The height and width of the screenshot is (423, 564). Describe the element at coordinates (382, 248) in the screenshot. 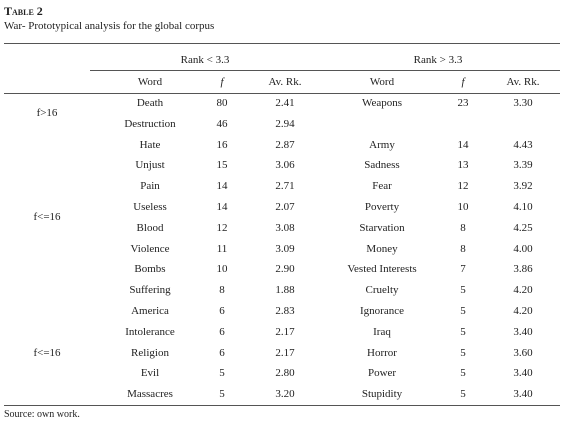

I see `table-cell: Money` at that location.